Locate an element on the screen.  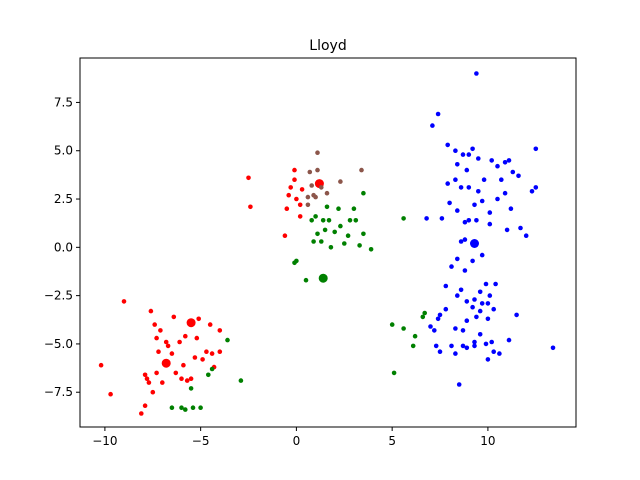
y-tick-label: −2.5 is located at coordinates (58, 296).